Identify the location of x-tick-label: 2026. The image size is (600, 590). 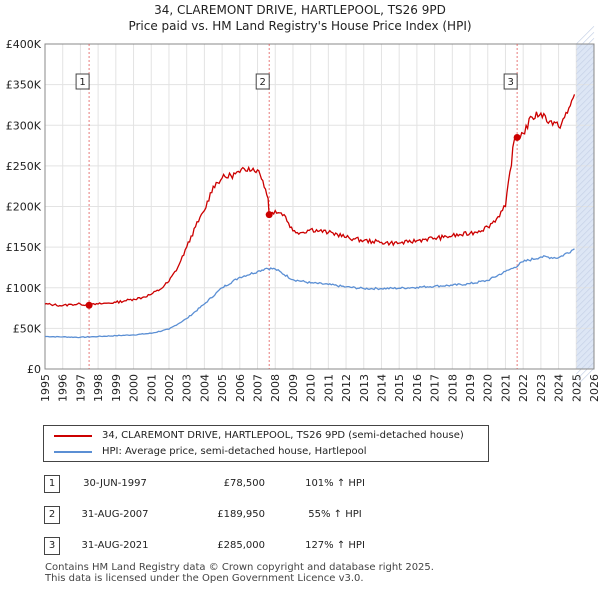
(594, 388).